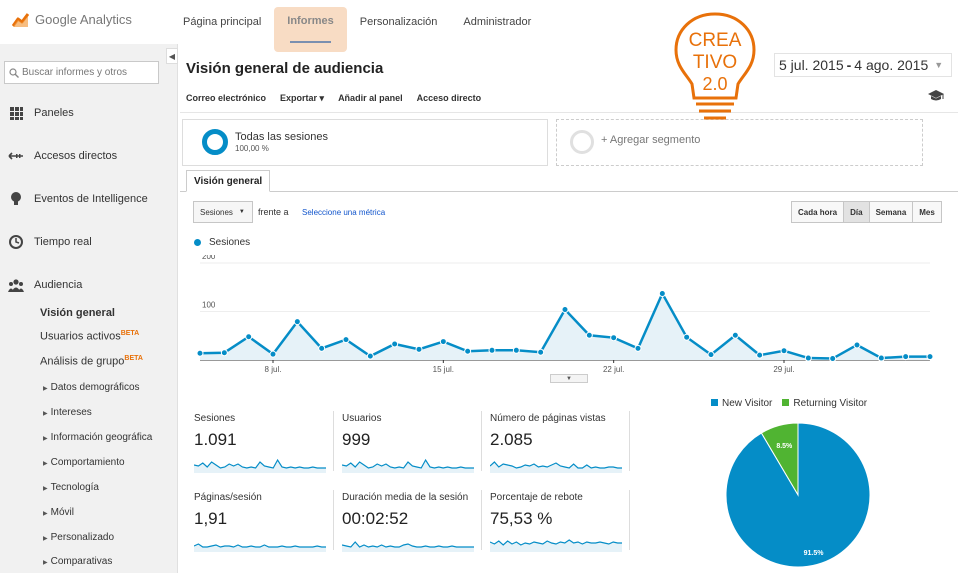 This screenshot has width=958, height=573. Describe the element at coordinates (310, 29) in the screenshot. I see `top-nav-reports: Informes` at that location.